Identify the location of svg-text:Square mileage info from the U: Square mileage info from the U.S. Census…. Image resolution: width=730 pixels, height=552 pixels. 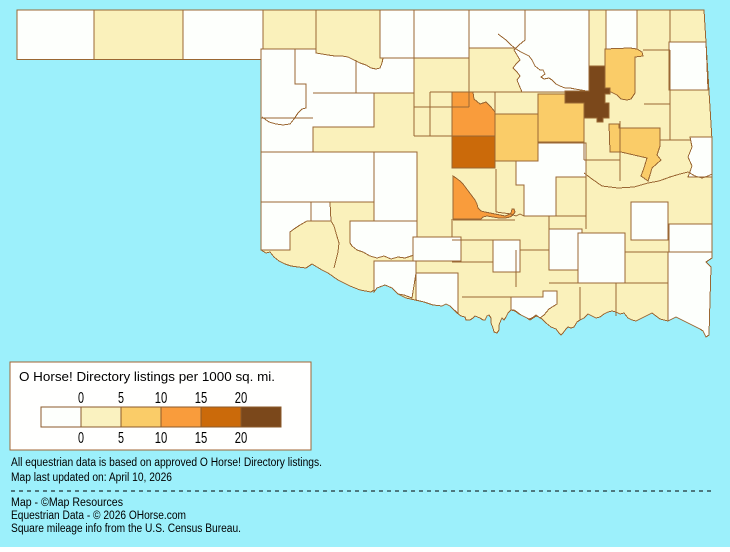
(126, 529).